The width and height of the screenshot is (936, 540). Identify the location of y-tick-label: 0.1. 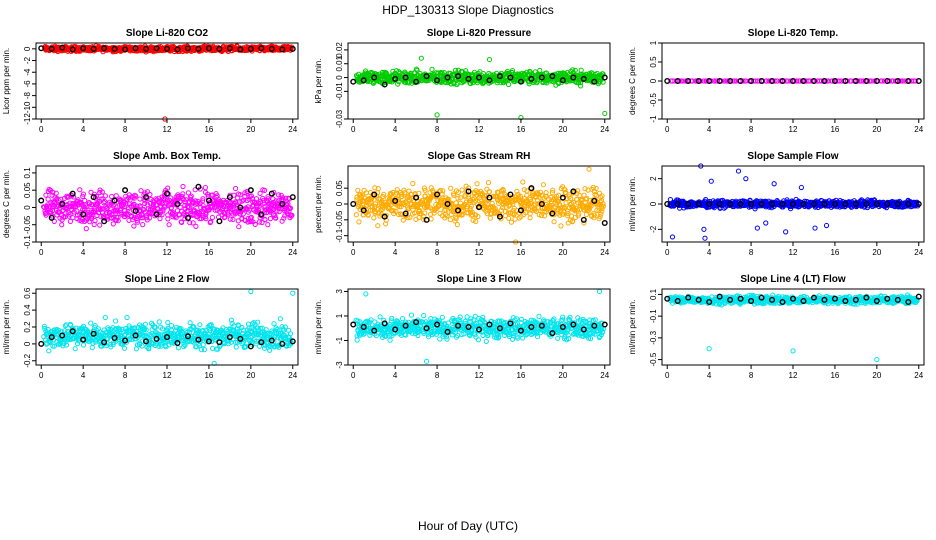
(27, 173).